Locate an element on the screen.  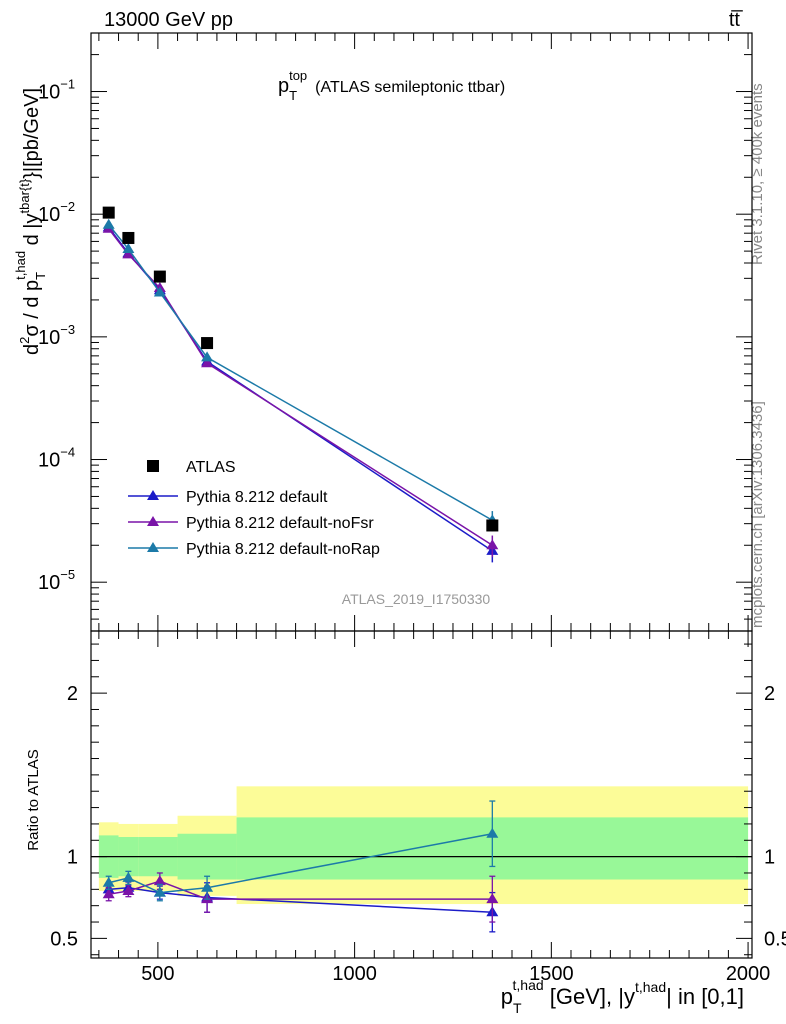
ratio-bands is located at coordinates (421, 845).